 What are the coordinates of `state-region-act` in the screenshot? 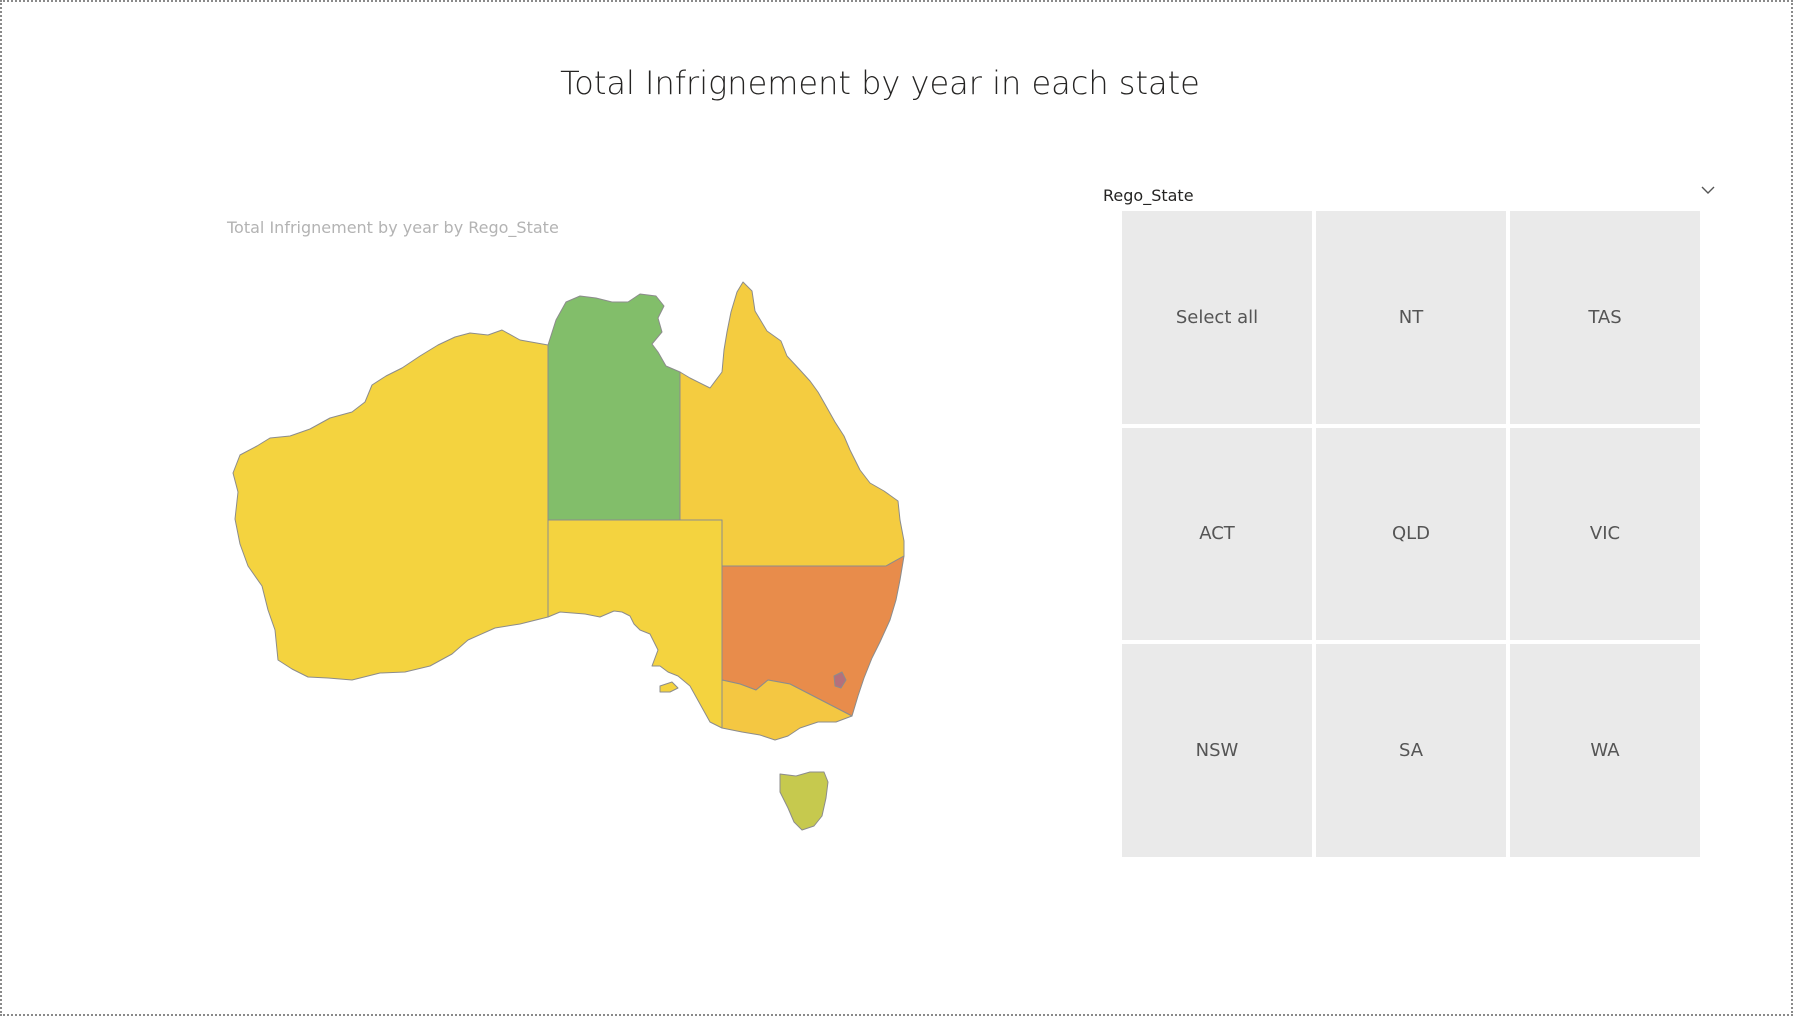 It's located at (840, 680).